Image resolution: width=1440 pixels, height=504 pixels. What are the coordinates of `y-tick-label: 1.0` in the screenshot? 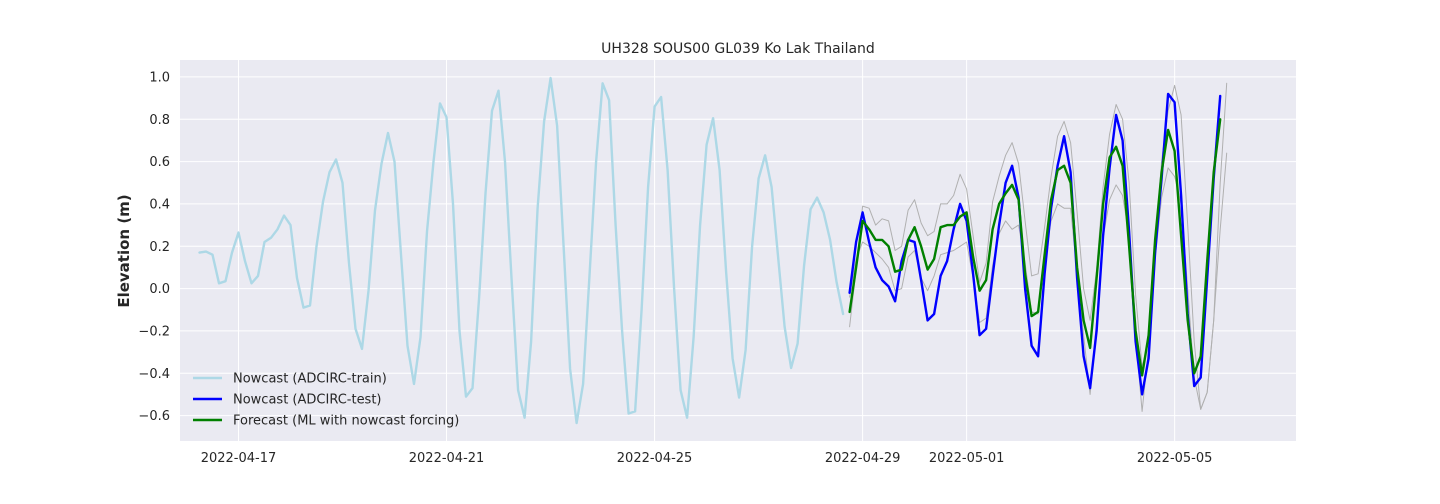 It's located at (159, 77).